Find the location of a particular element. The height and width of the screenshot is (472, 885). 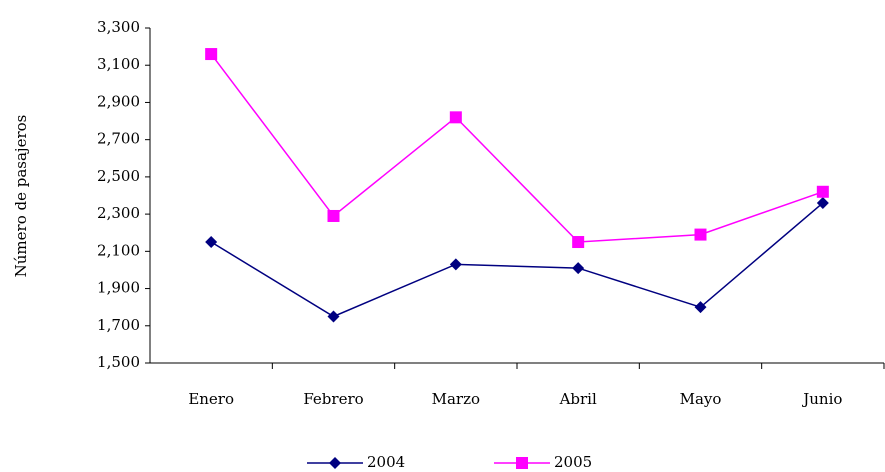

y-tick-label: 3,300 is located at coordinates (118, 27).